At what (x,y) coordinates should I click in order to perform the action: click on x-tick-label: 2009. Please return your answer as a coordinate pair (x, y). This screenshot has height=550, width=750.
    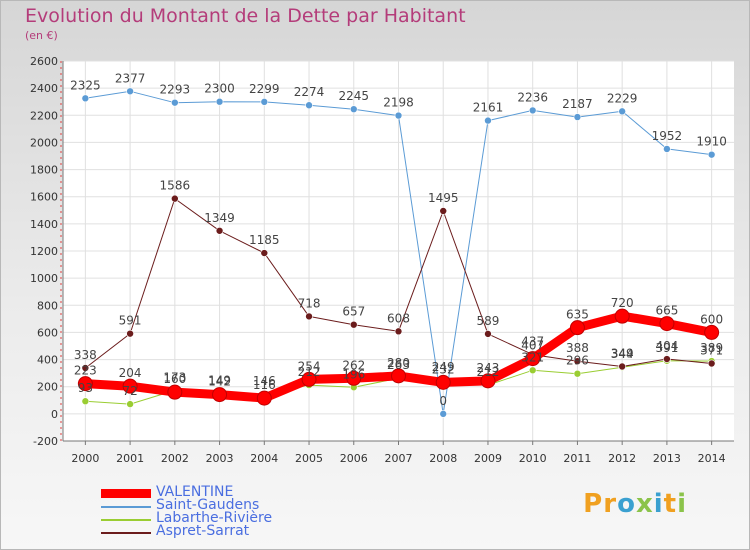
    Looking at the image, I should click on (488, 458).